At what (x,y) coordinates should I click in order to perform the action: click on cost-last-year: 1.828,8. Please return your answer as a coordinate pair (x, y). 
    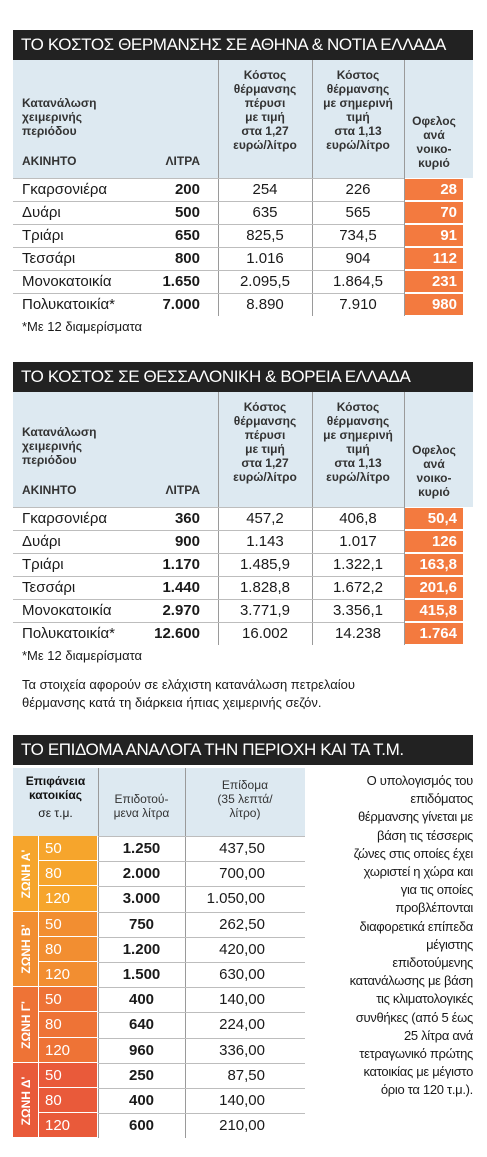
    Looking at the image, I should click on (265, 587).